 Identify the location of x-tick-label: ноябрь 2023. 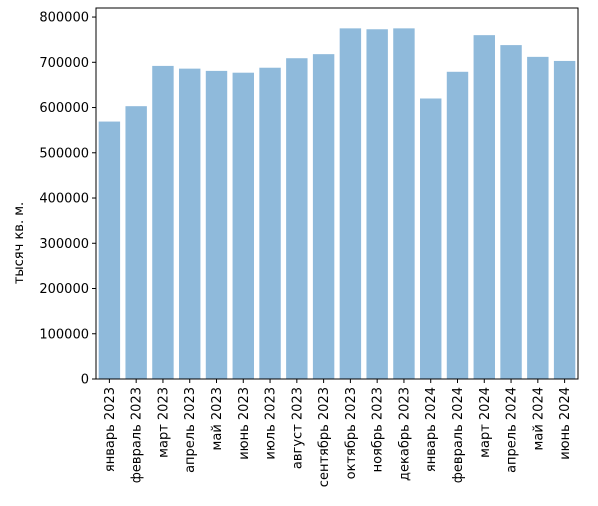
(378, 429).